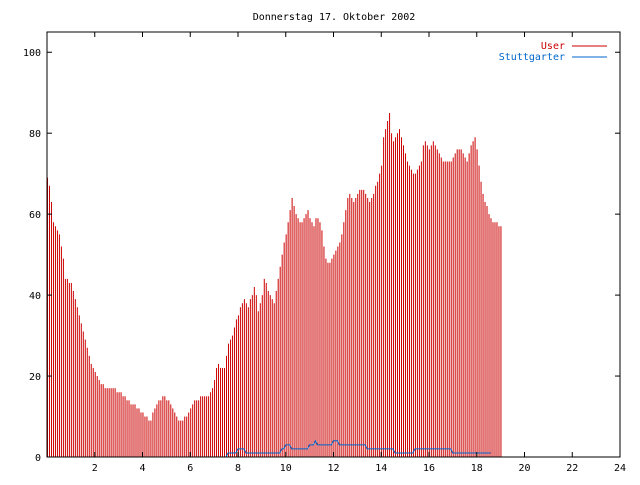  I want to click on x-tick-label: 24, so click(620, 468).